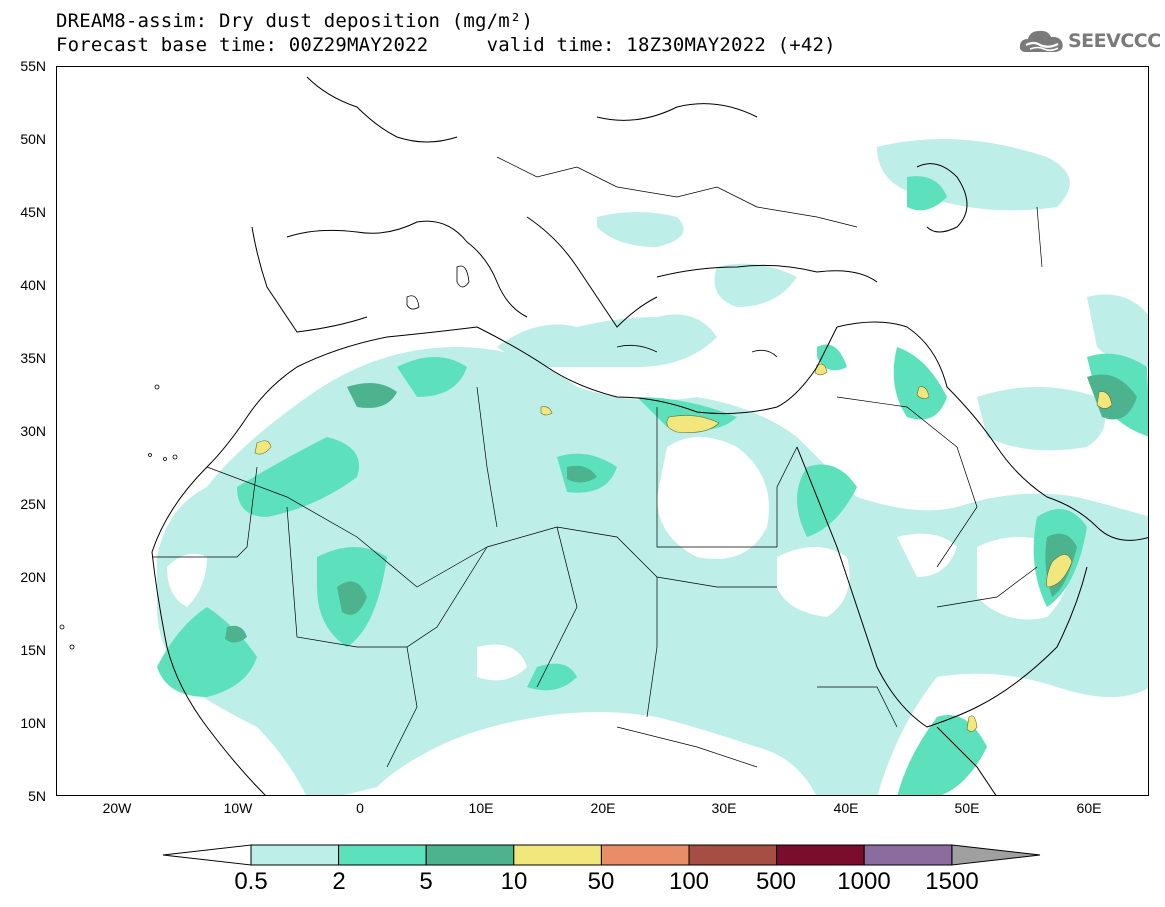 Image resolution: width=1165 pixels, height=907 pixels. Describe the element at coordinates (1041, 41) in the screenshot. I see `cloud-icon` at that location.